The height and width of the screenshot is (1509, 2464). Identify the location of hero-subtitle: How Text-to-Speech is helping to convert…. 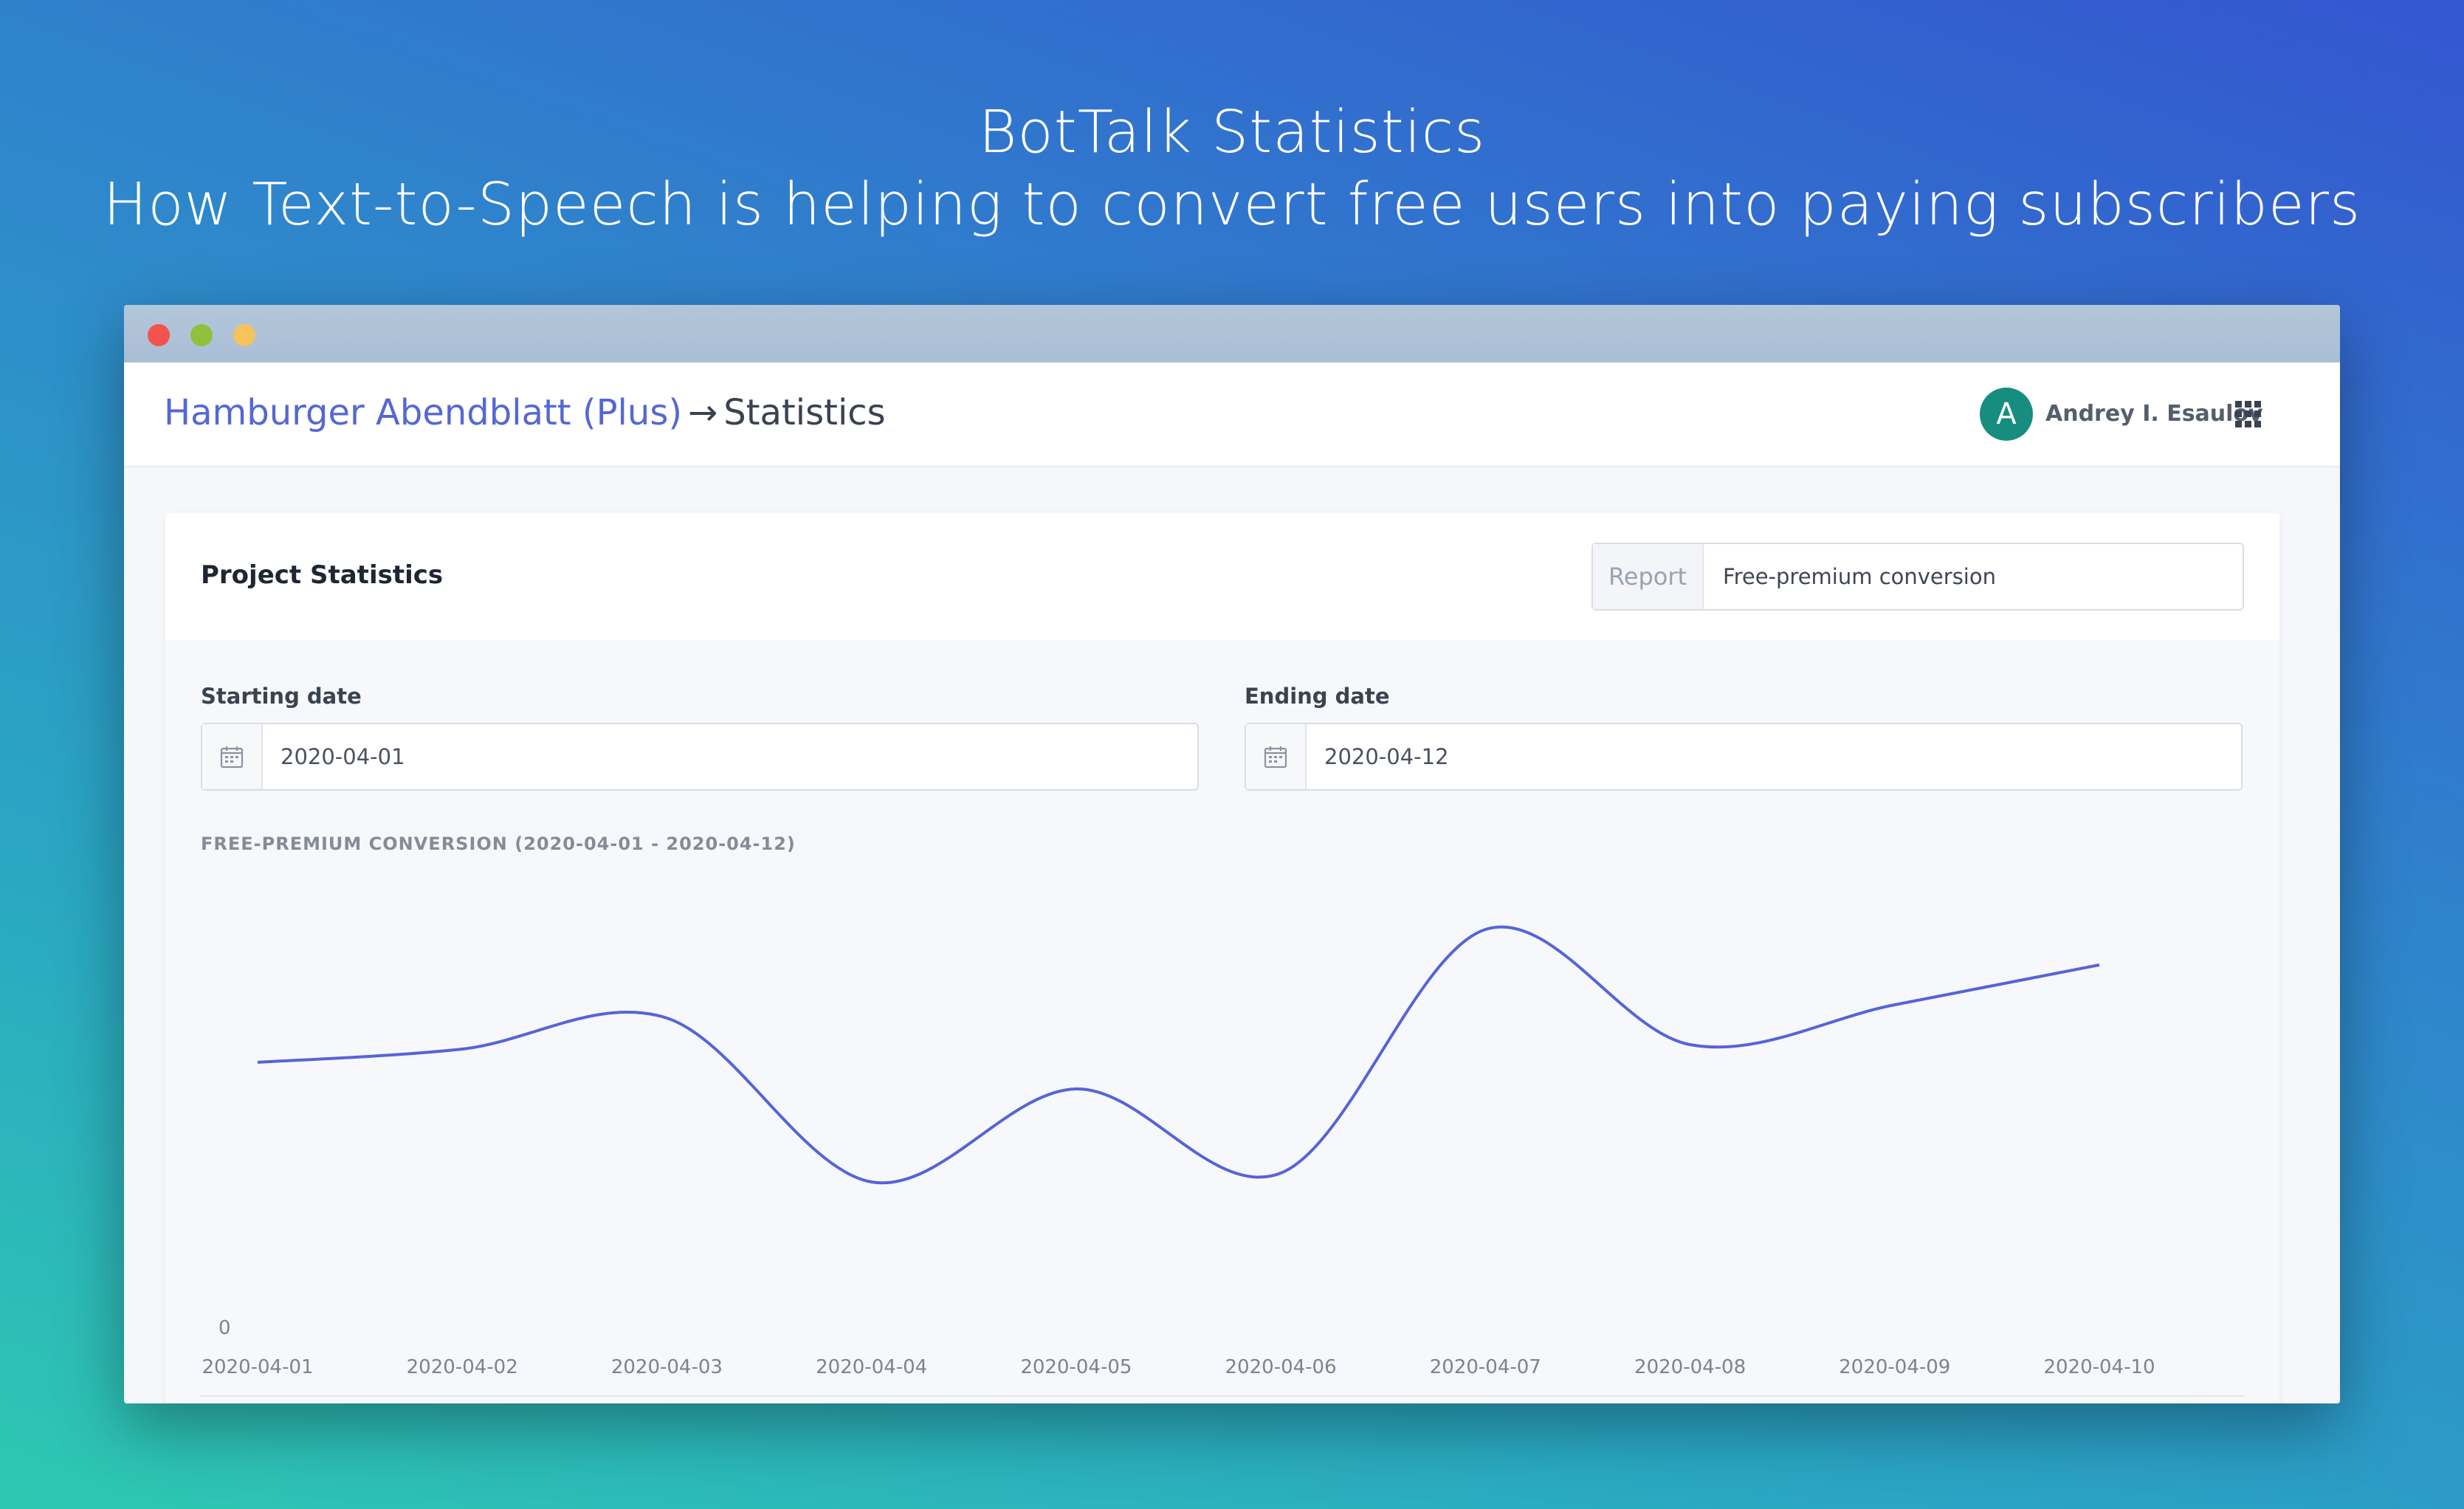
(1232, 205).